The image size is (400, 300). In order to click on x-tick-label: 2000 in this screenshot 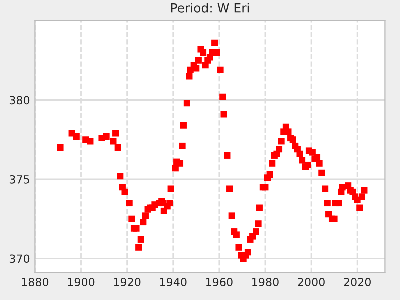, I will do `click(311, 282)`.